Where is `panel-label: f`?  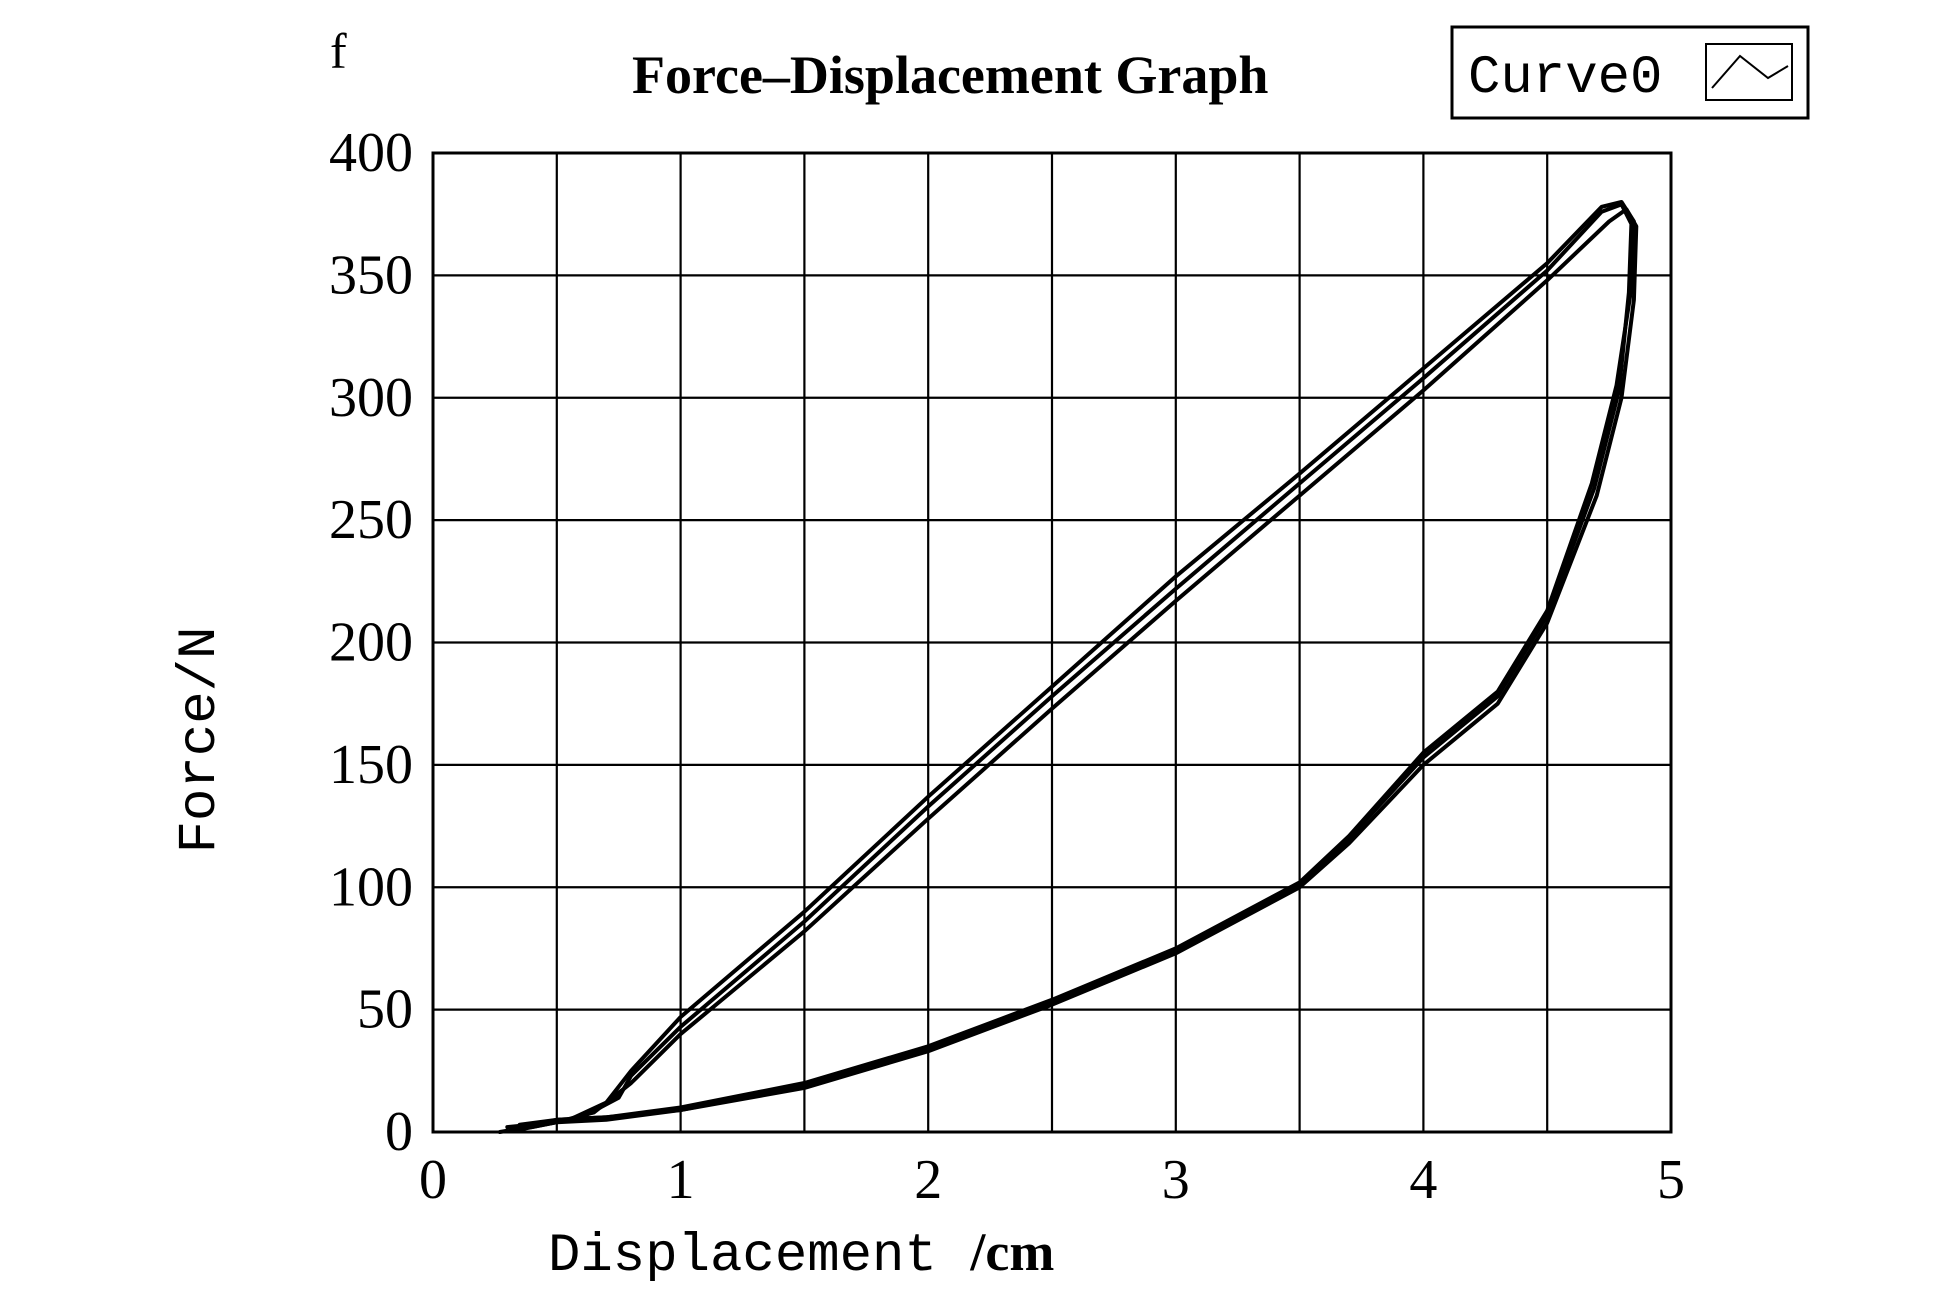
panel-label: f is located at coordinates (338, 51).